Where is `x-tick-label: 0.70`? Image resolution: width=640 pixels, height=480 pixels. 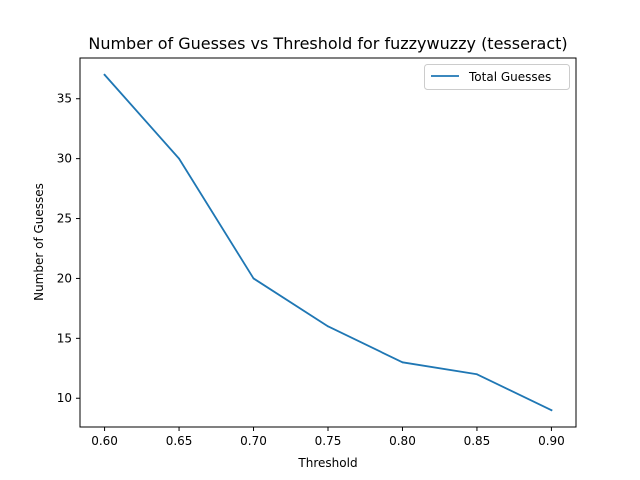
x-tick-label: 0.70 is located at coordinates (253, 441).